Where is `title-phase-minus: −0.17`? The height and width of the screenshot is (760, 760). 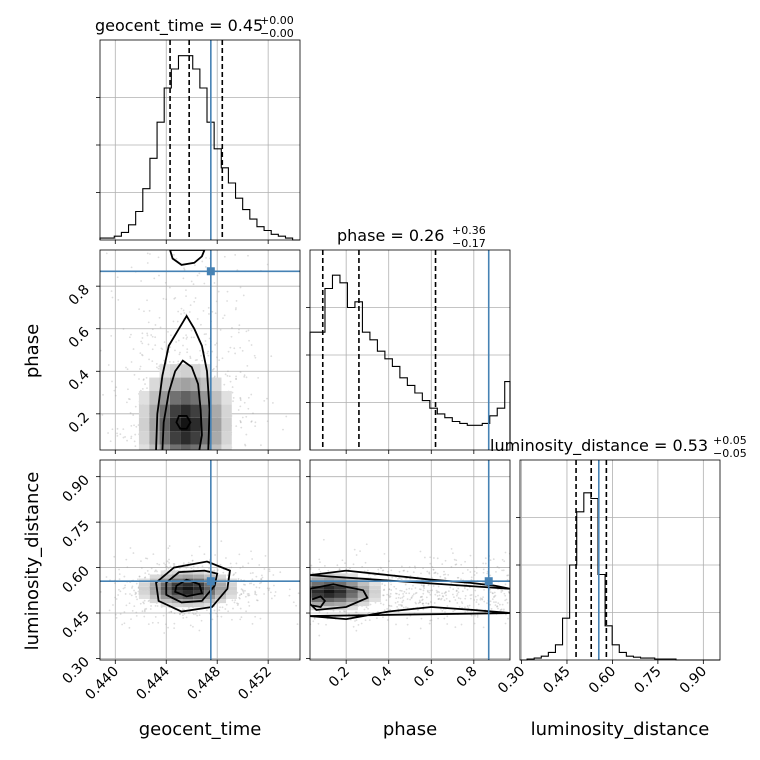 title-phase-minus: −0.17 is located at coordinates (469, 243).